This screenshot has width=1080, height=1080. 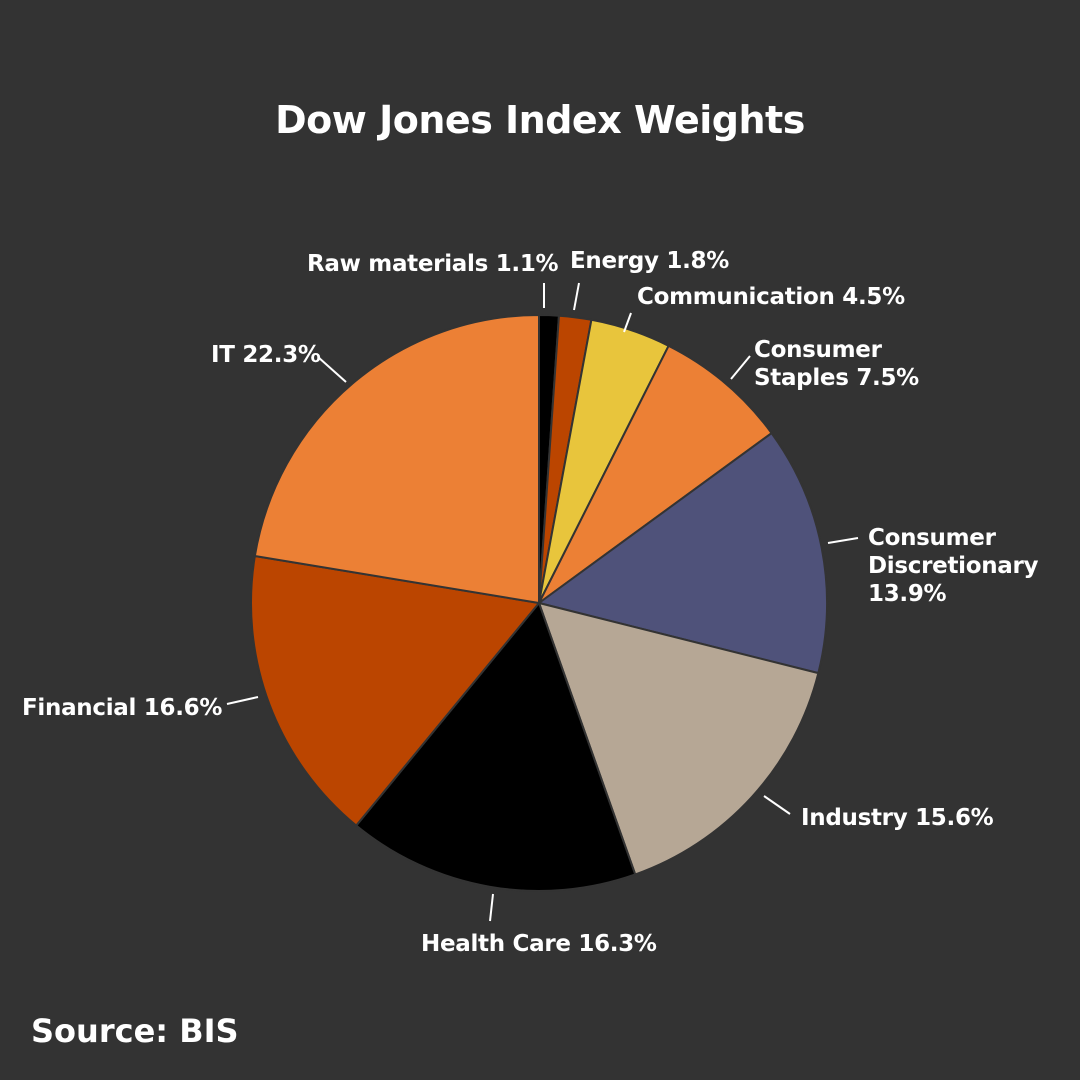 What do you see at coordinates (836, 364) in the screenshot?
I see `label-consumer-staples: Consumer Staples 7.5%` at bounding box center [836, 364].